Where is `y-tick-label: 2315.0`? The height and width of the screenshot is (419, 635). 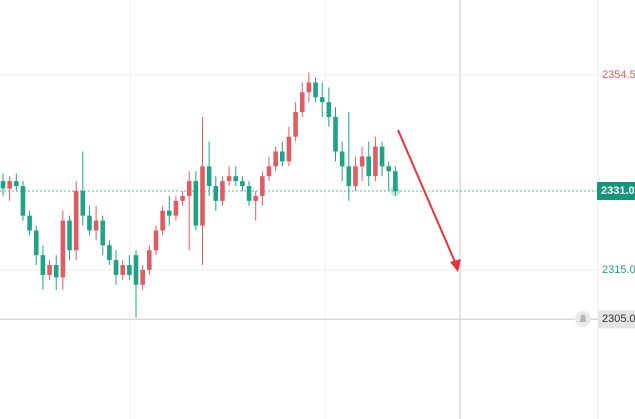 y-tick-label: 2315.0 is located at coordinates (618, 270).